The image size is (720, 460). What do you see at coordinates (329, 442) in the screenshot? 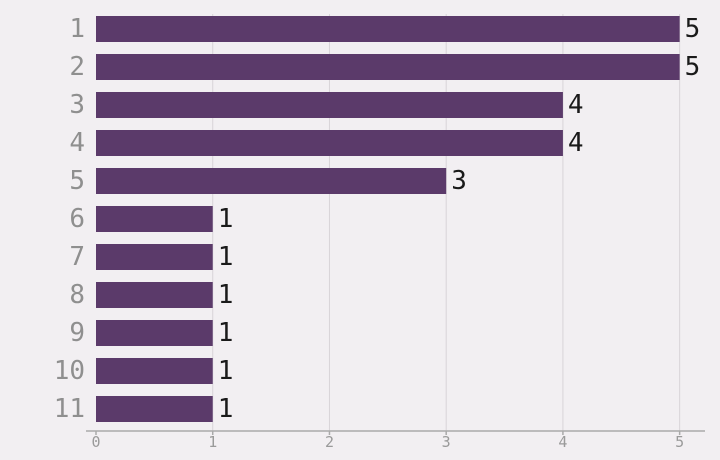
I see `x-tick-label: 2` at bounding box center [329, 442].